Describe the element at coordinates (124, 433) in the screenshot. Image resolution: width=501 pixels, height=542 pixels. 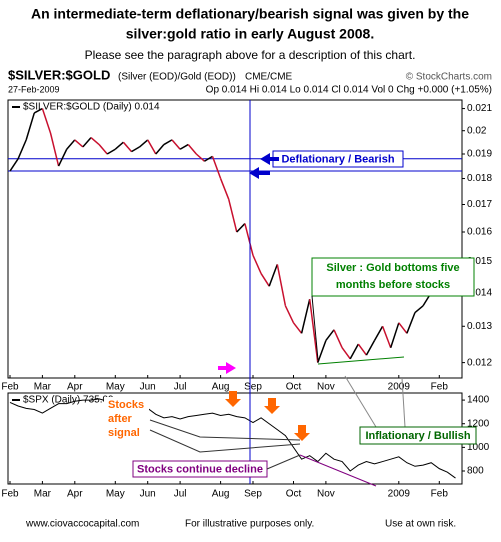
I see `after-label: signal` at that location.